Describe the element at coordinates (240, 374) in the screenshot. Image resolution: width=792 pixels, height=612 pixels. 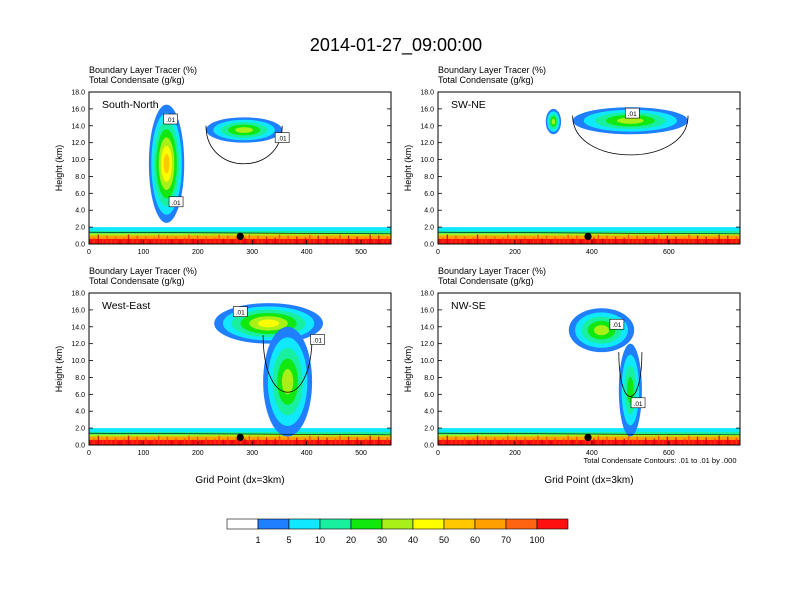
I see `plot-area: .01 .01` at that location.